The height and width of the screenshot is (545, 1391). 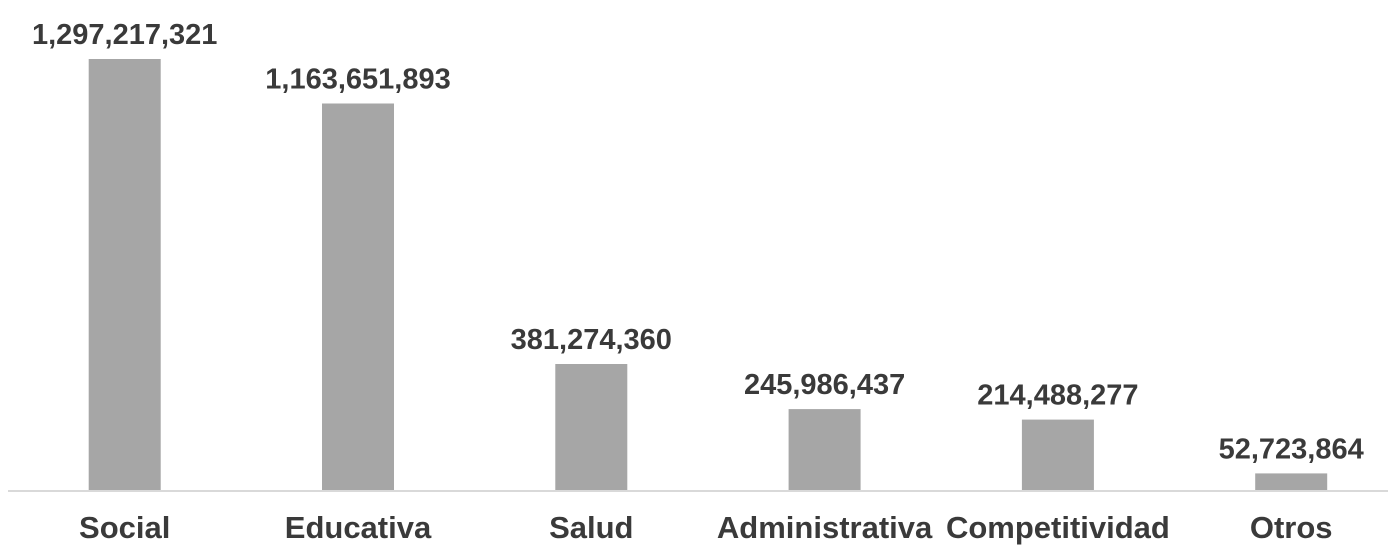 What do you see at coordinates (1057, 396) in the screenshot?
I see `value-label-competitividad: 214,488,277` at bounding box center [1057, 396].